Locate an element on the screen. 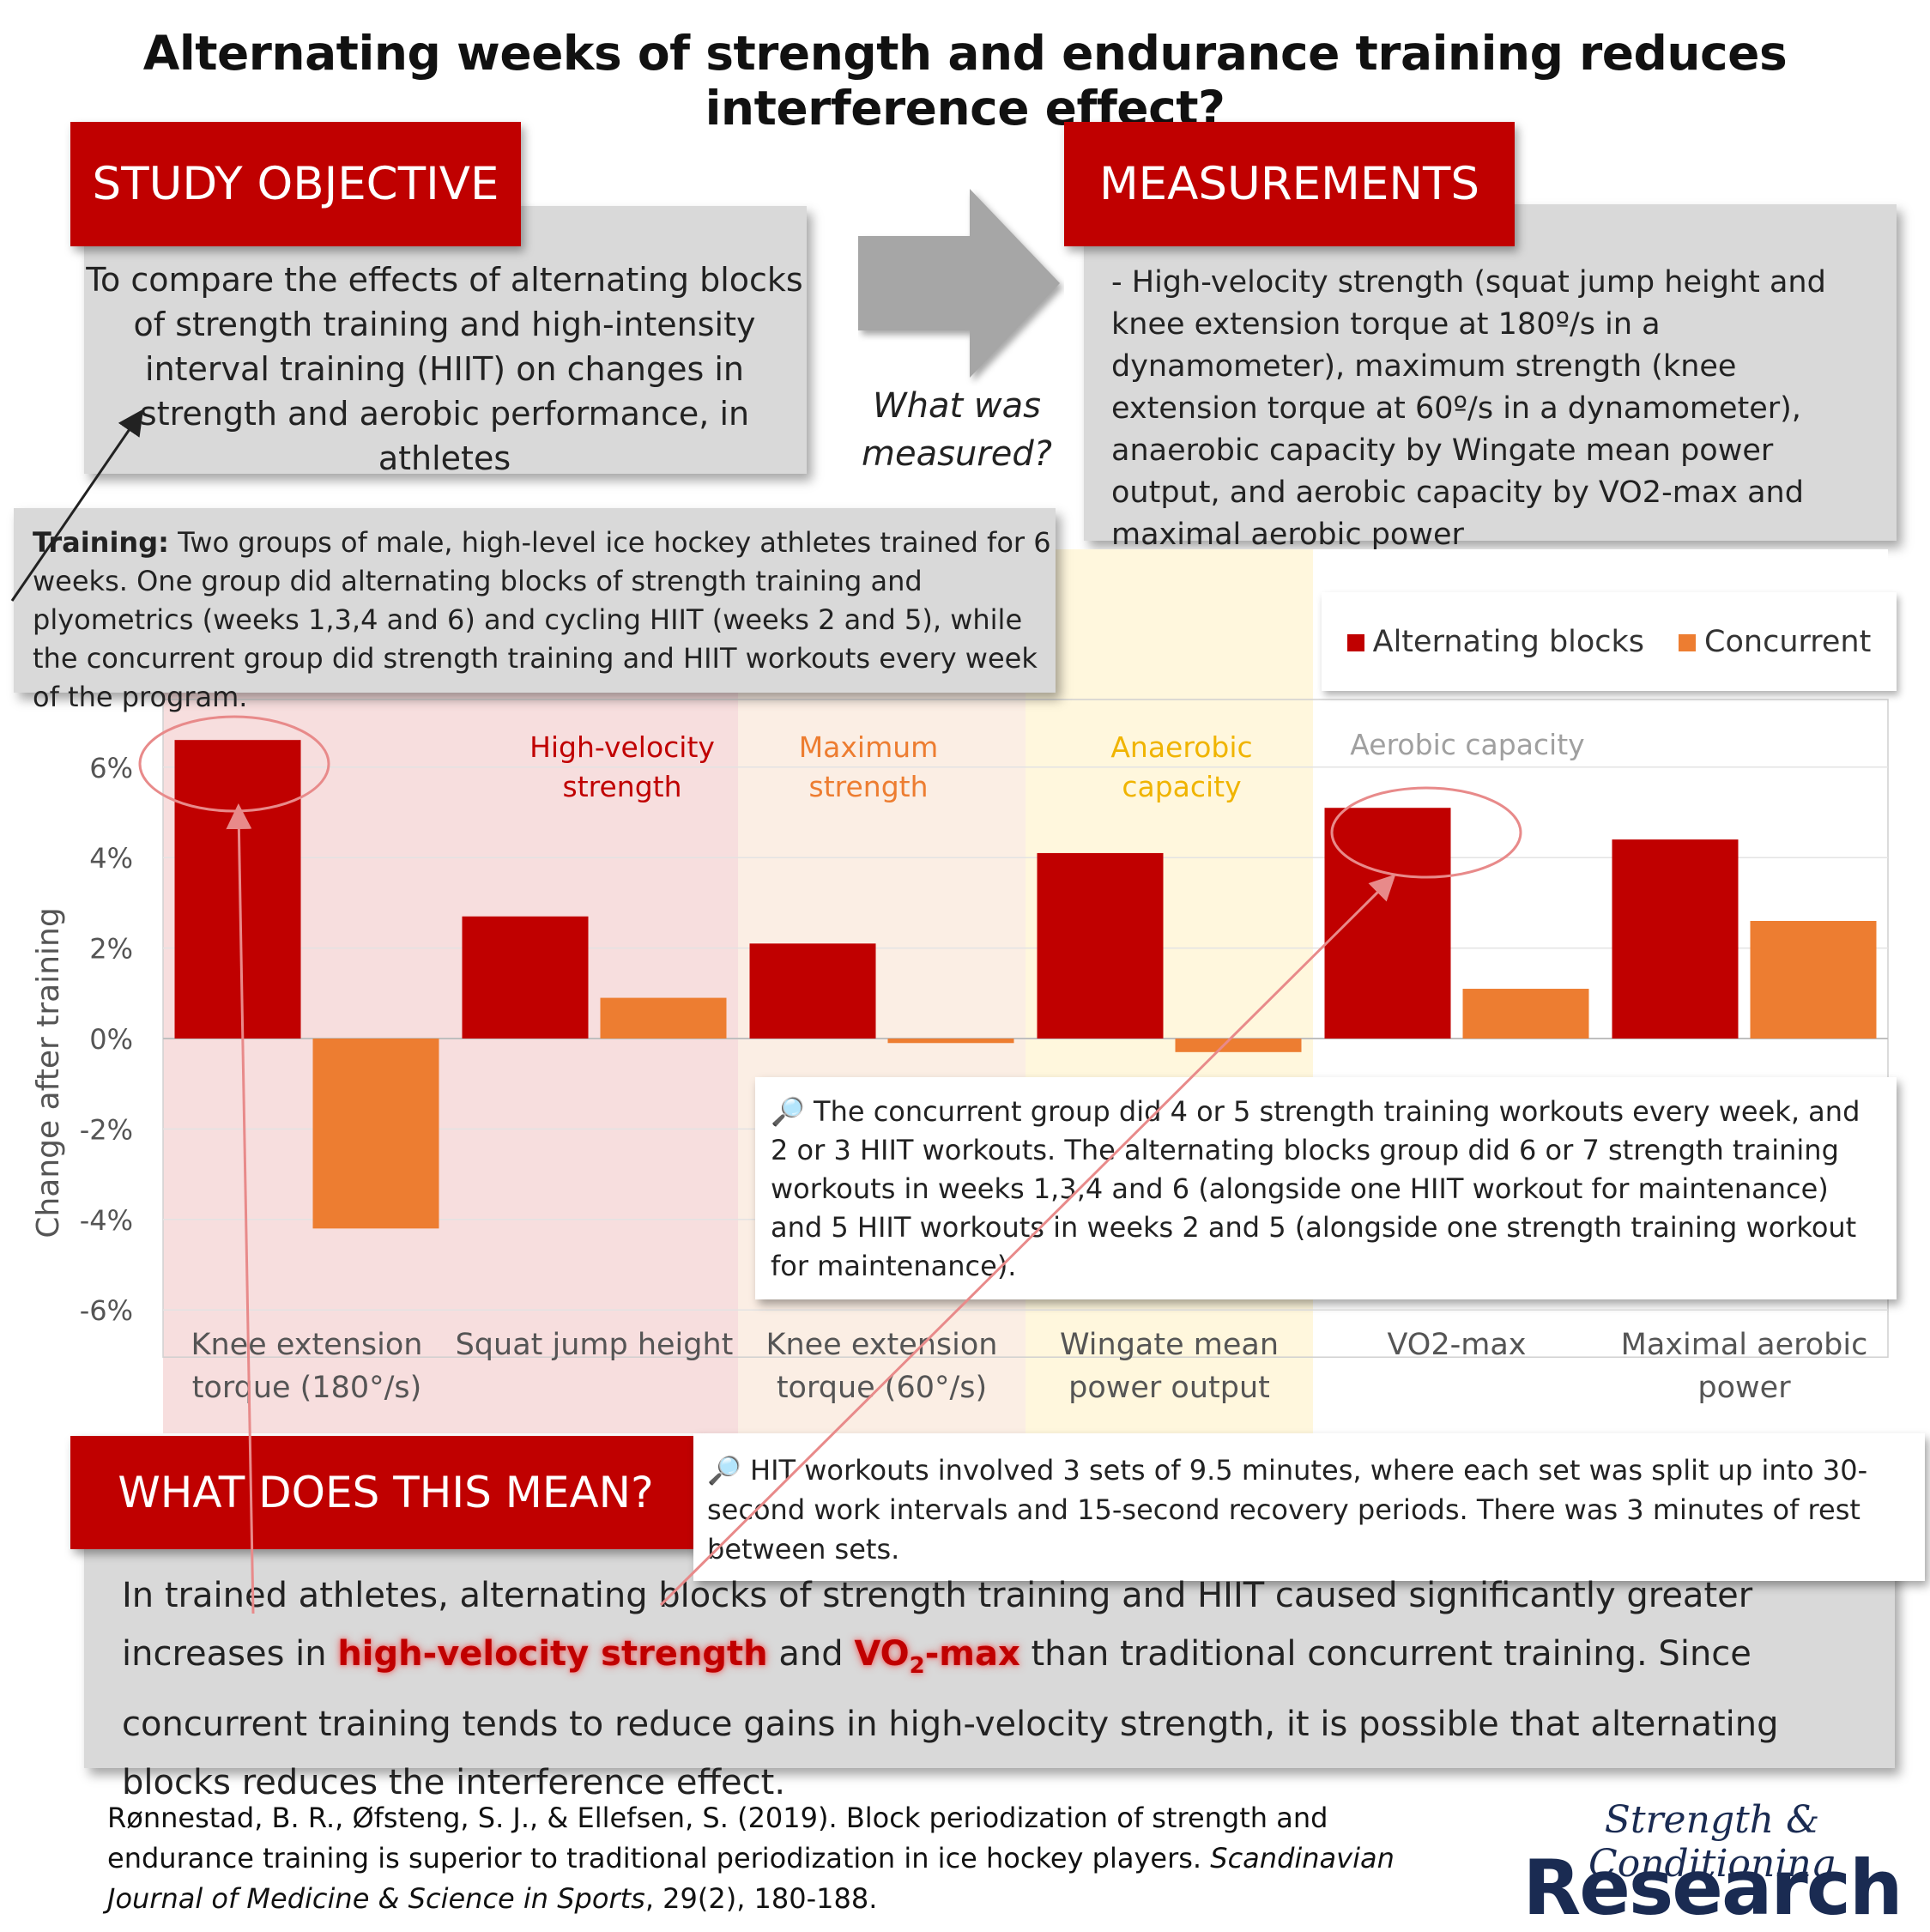 The height and width of the screenshot is (1932, 1930). y-tick-label-4: -2% is located at coordinates (106, 1130).